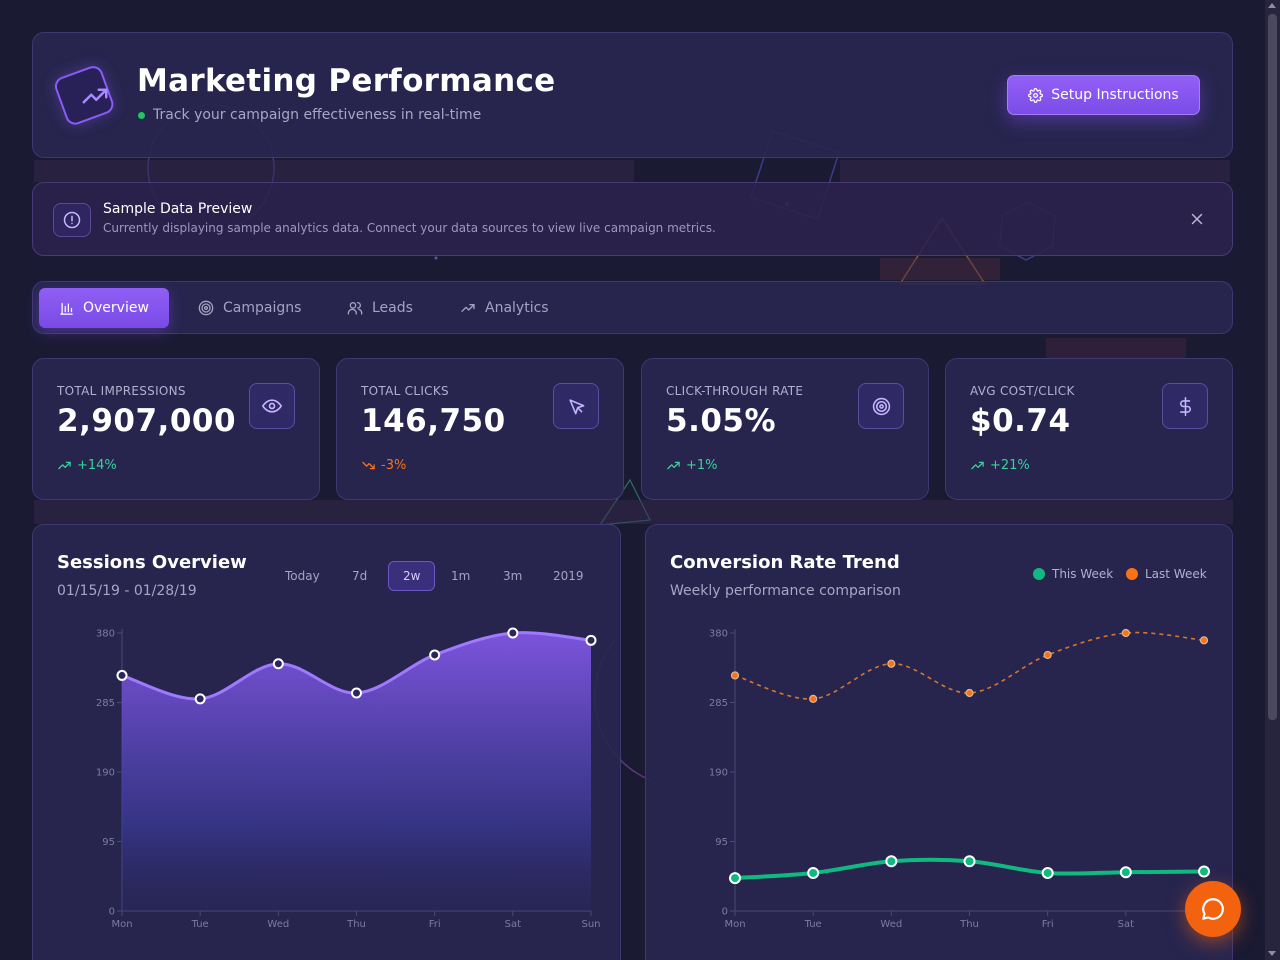  What do you see at coordinates (1010, 465) in the screenshot?
I see `stat-delta-value: +21%` at bounding box center [1010, 465].